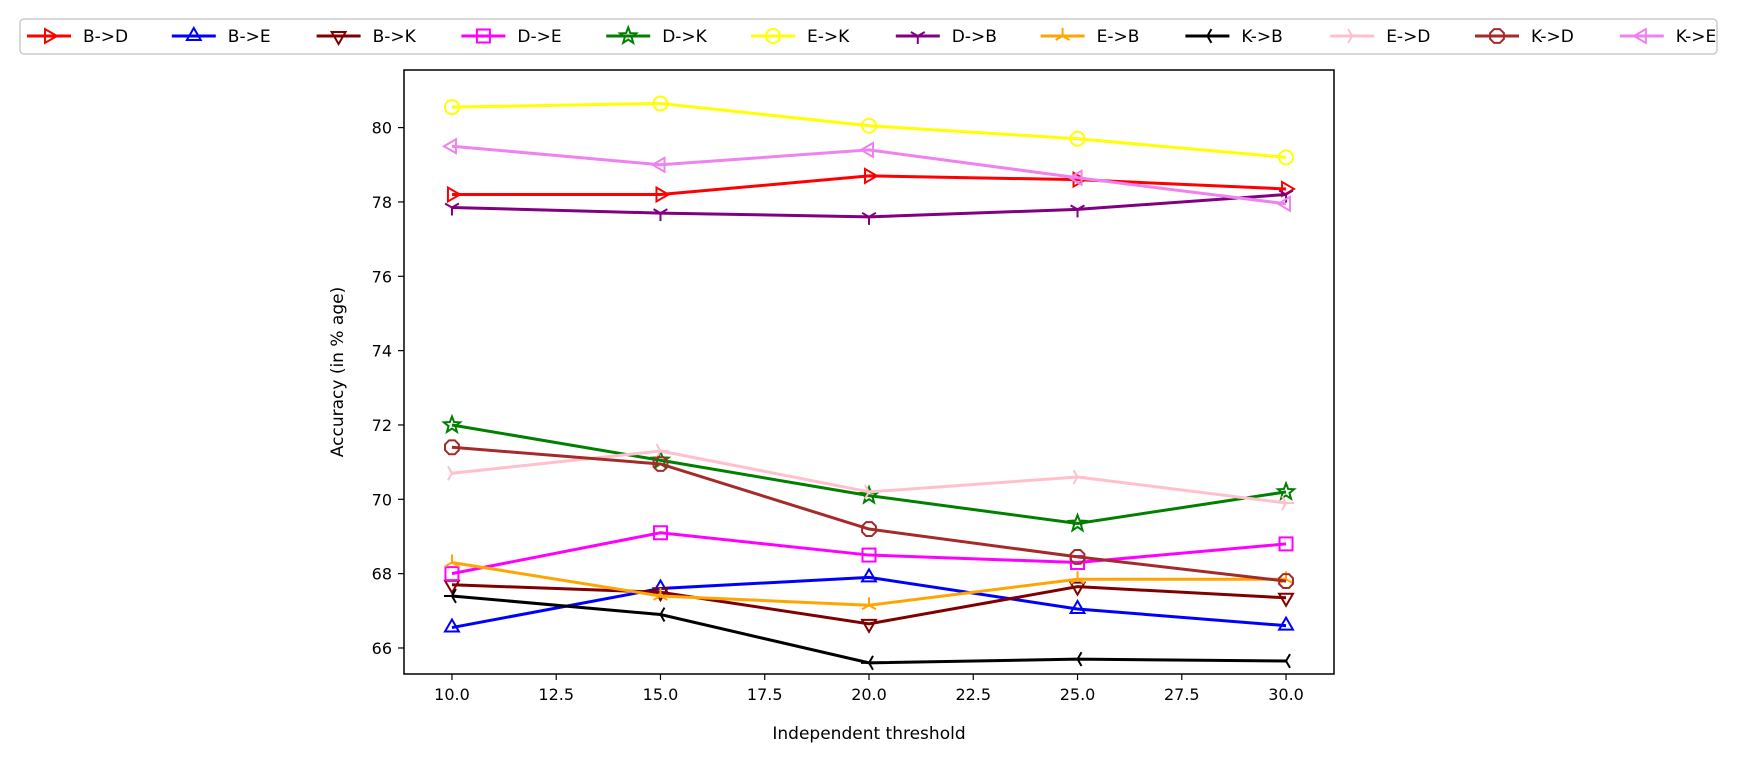 The image size is (1737, 763). I want to click on legend-label: K->E, so click(1696, 37).